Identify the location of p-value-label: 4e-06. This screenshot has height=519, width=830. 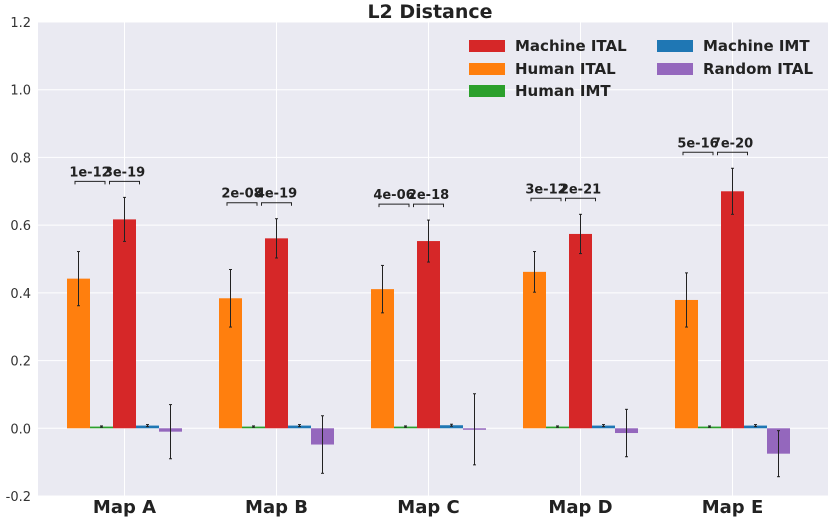
(393, 195).